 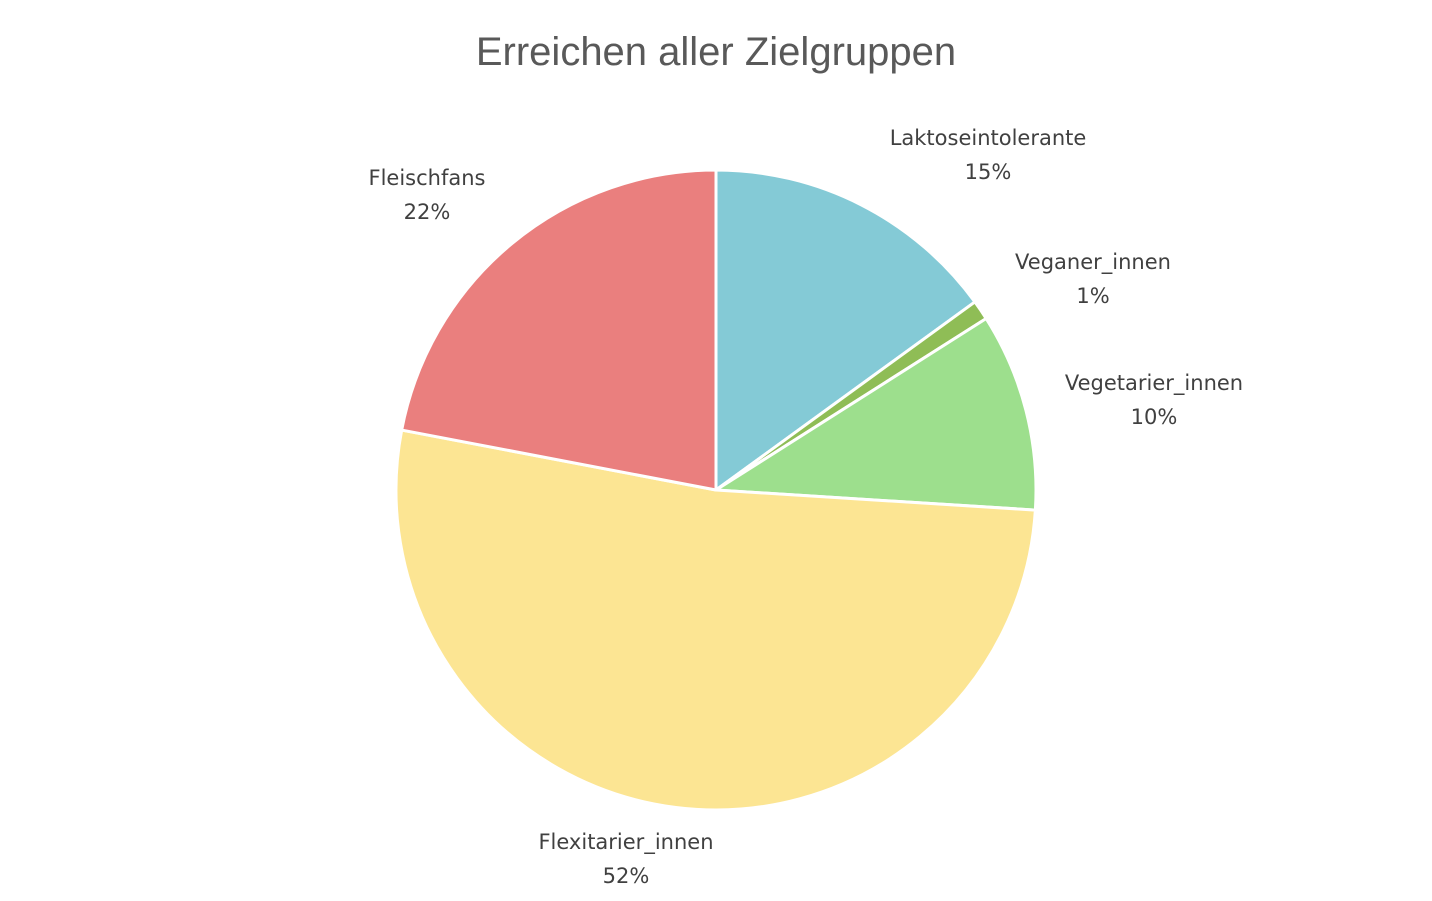 What do you see at coordinates (427, 212) in the screenshot?
I see `slice-percent-label: 22%` at bounding box center [427, 212].